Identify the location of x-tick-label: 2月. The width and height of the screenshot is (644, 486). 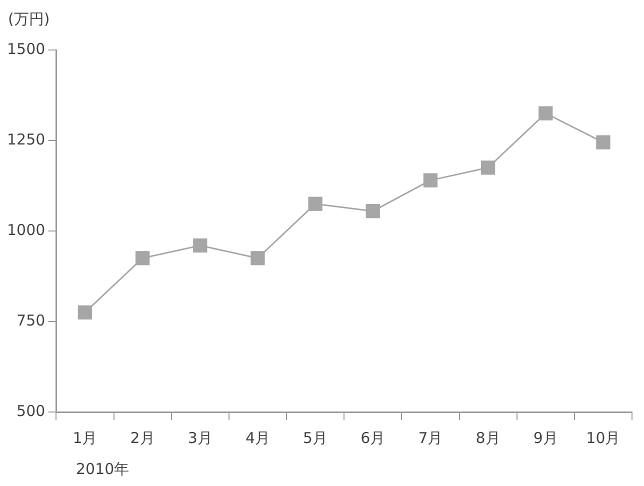
(142, 437).